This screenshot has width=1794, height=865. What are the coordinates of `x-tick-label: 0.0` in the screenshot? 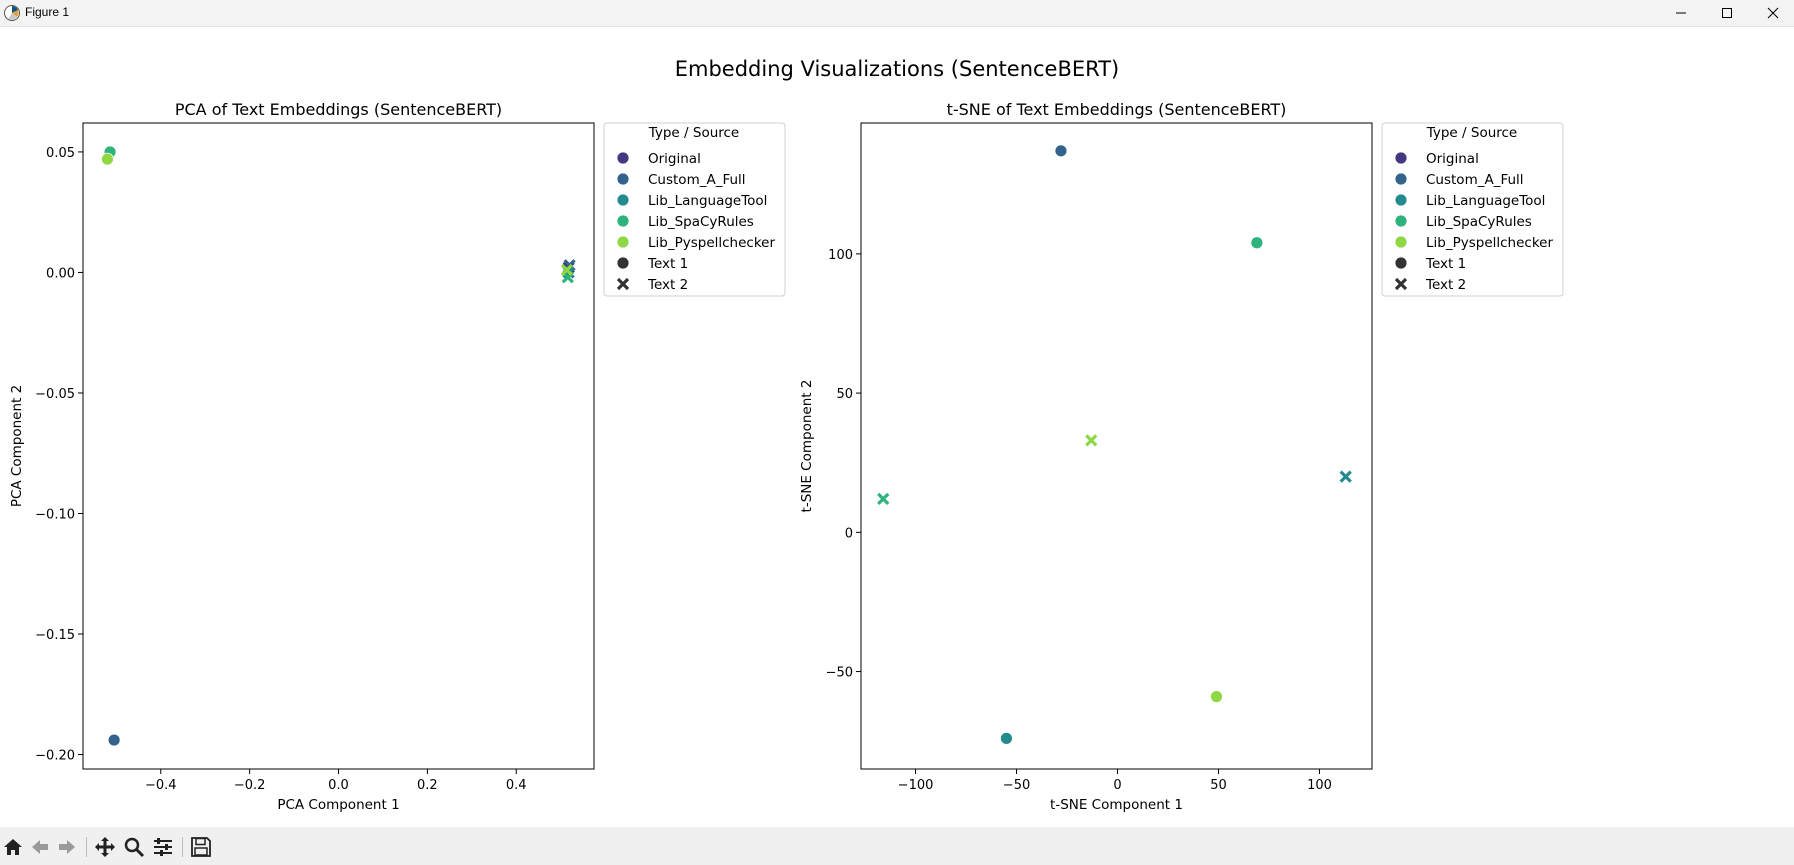 It's located at (338, 785).